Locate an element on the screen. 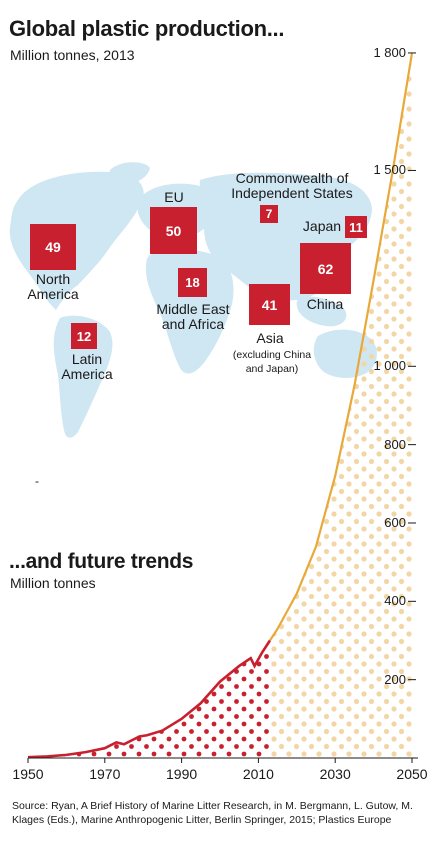 Image resolution: width=440 pixels, height=849 pixels. region-value-cis: 7 is located at coordinates (269, 214).